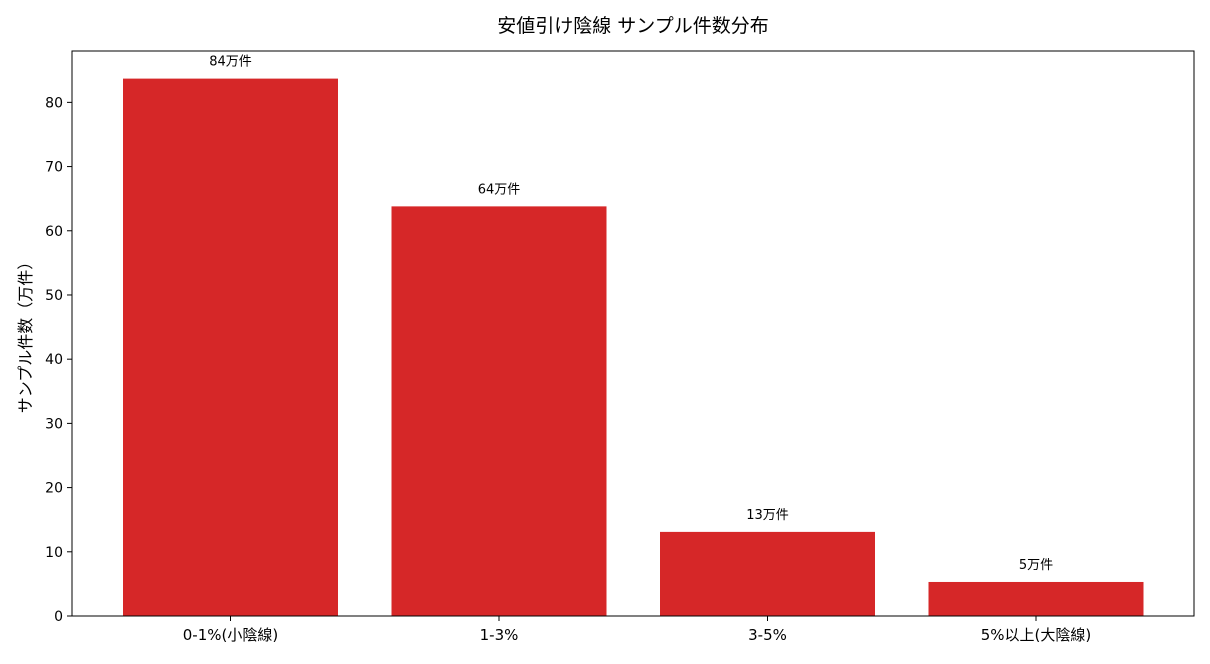 The width and height of the screenshot is (1210, 664). What do you see at coordinates (58, 617) in the screenshot?
I see `y-tick-label: 0` at bounding box center [58, 617].